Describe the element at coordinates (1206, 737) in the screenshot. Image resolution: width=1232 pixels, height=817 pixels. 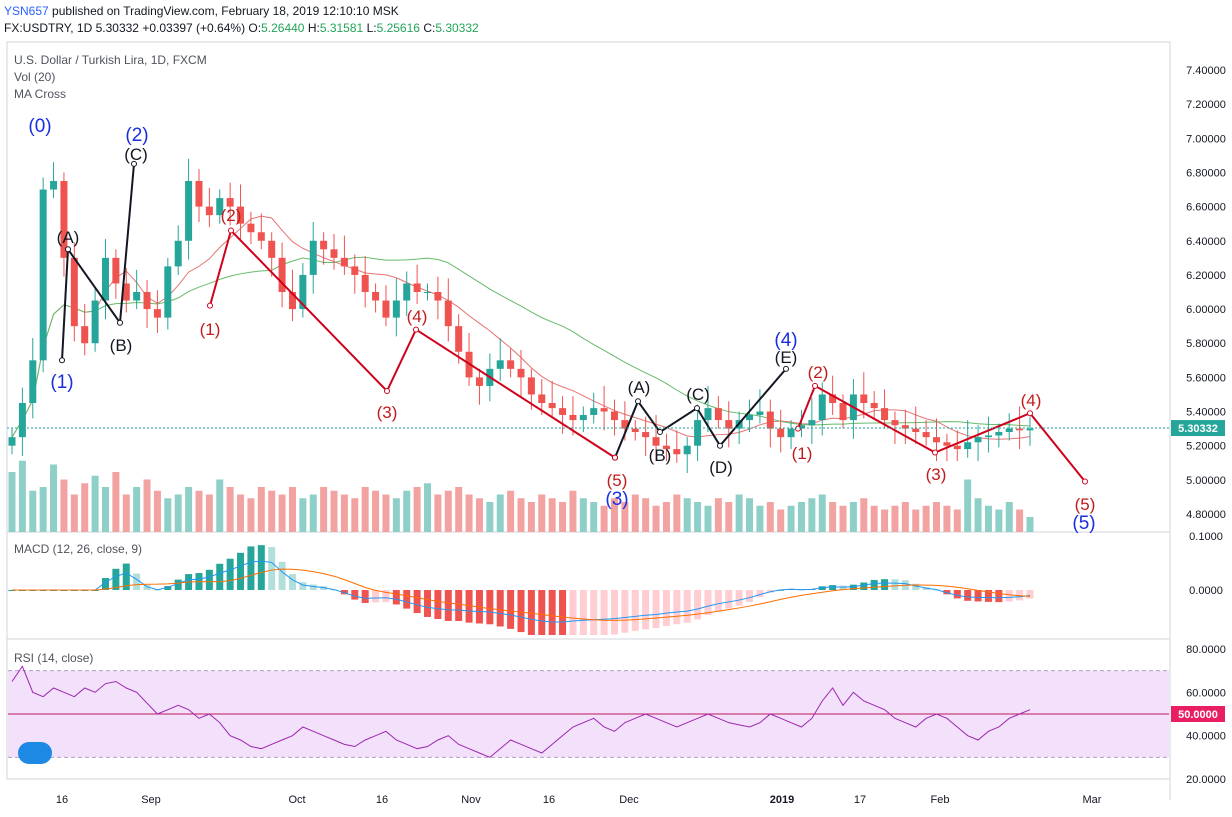
I see `rsi-tick-label: 40.0000` at that location.